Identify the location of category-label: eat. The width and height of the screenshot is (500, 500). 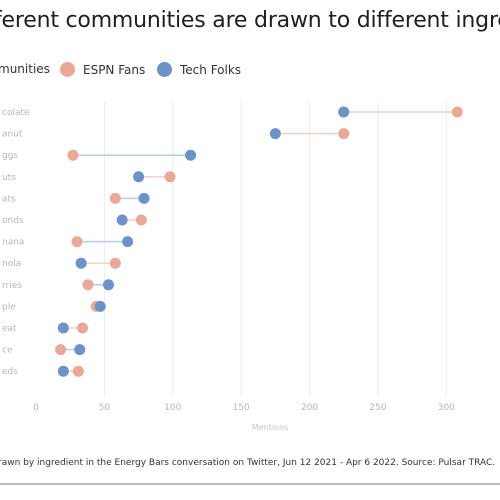
(9, 329).